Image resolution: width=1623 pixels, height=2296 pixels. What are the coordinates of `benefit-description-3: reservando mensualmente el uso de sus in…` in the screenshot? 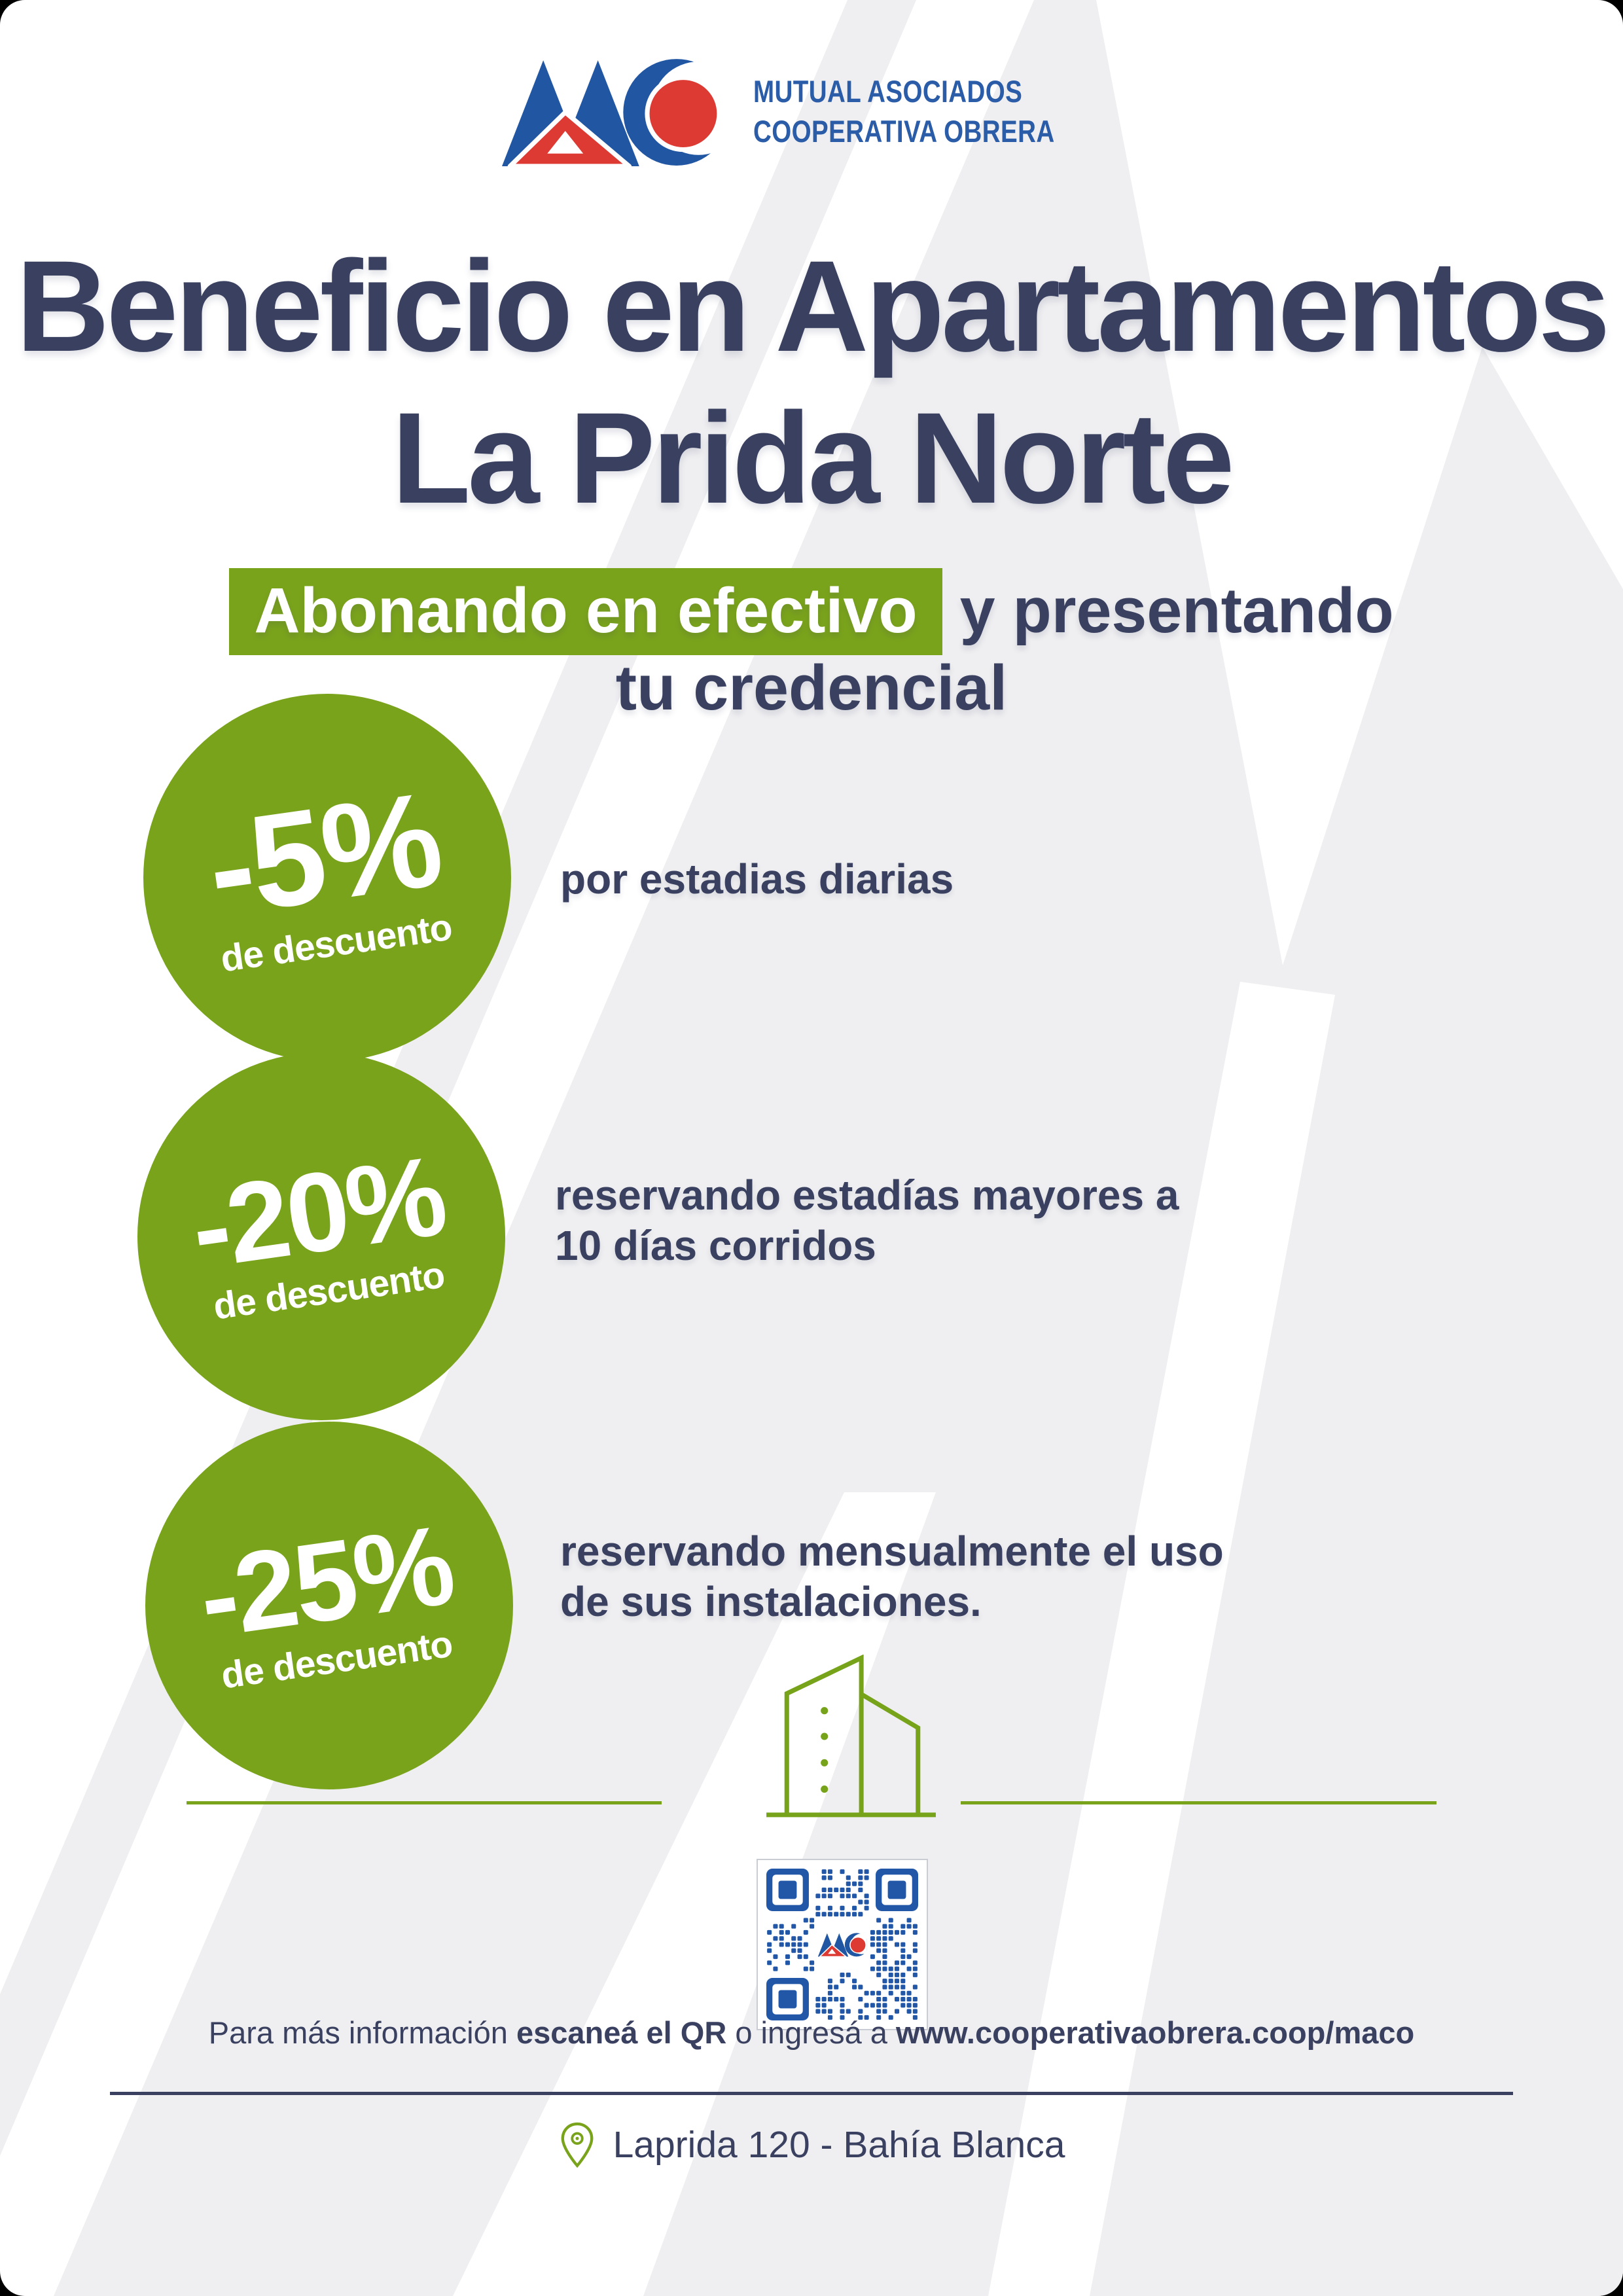 It's located at (892, 1576).